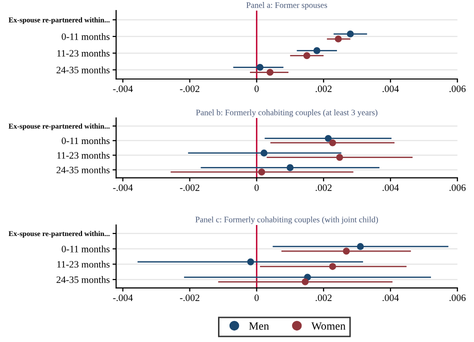  I want to click on chart-title: Panel c: Formerly cohabiting couples (with joint child), so click(286, 220).